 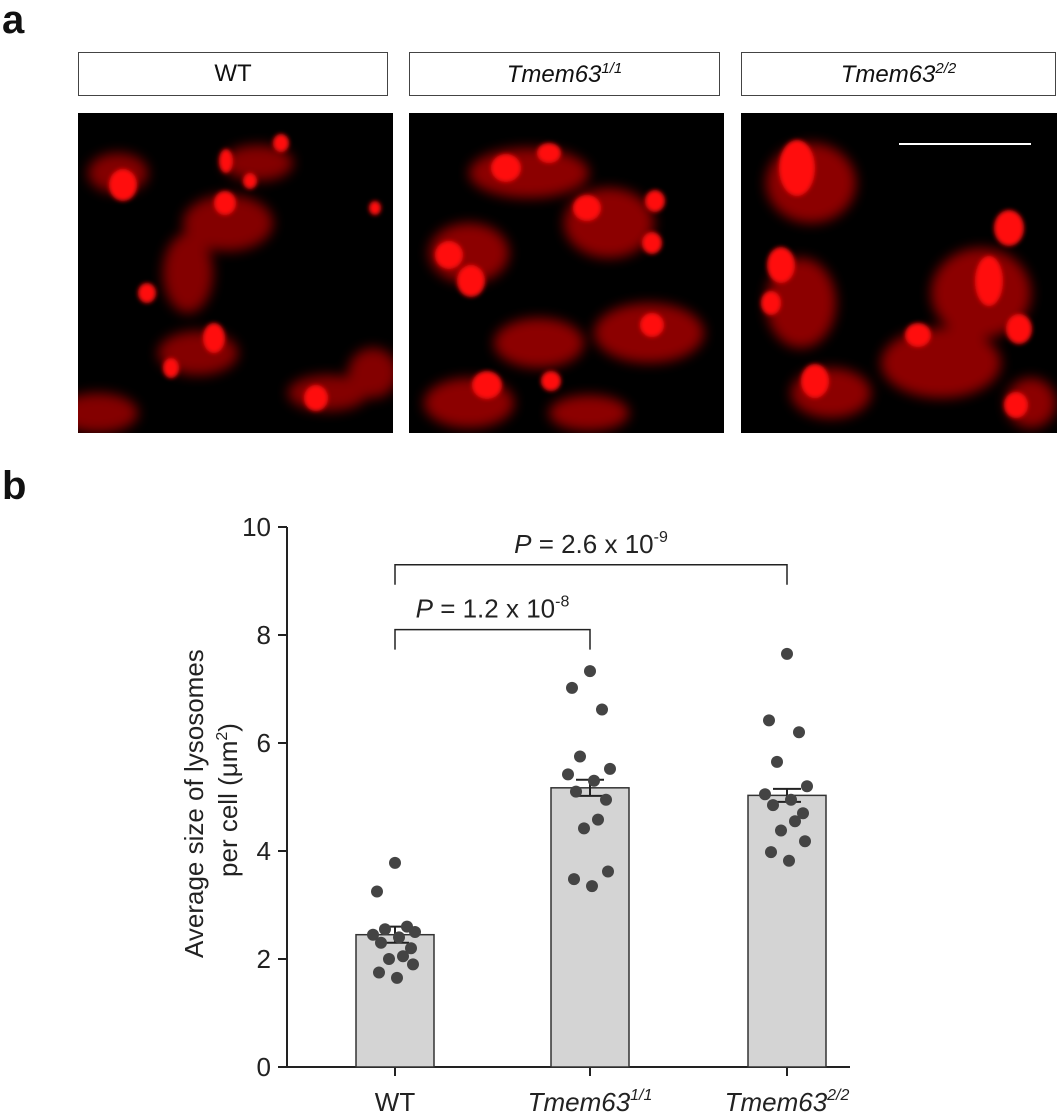 What do you see at coordinates (256, 527) in the screenshot?
I see `y-tick-label-10: 10` at bounding box center [256, 527].